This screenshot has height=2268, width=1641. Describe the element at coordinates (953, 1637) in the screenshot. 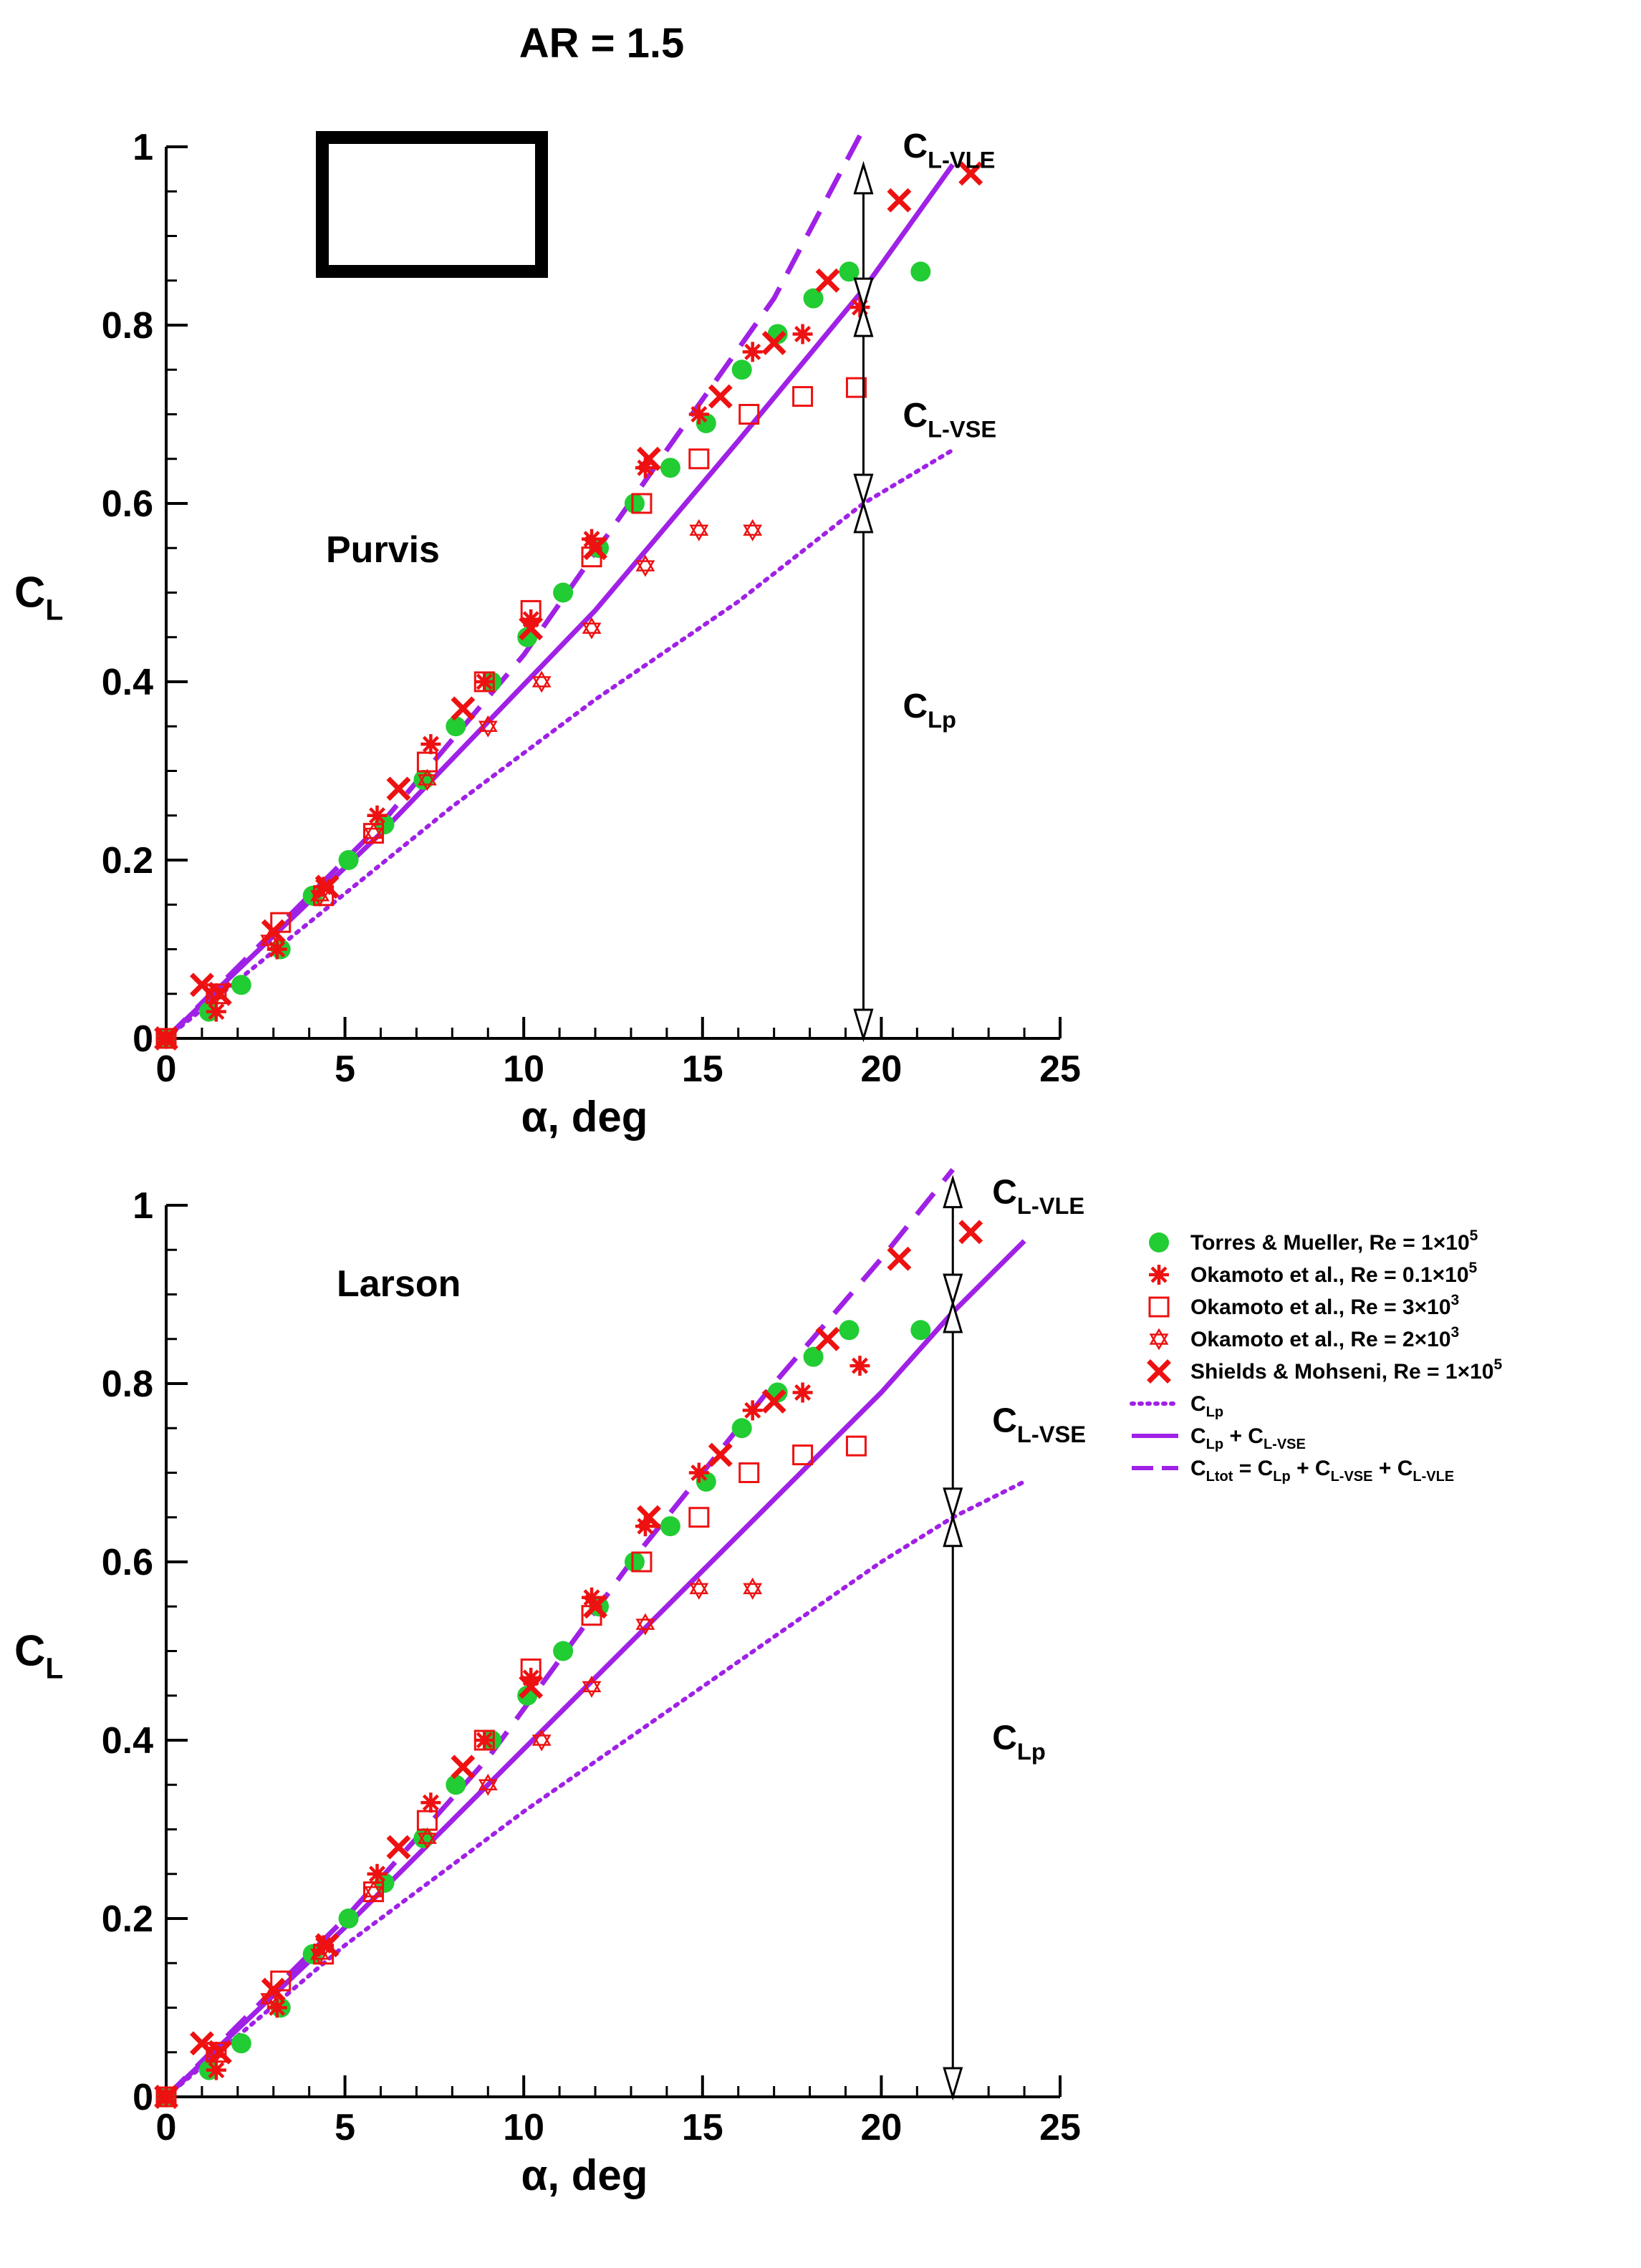

I see `annotation-arrows` at that location.